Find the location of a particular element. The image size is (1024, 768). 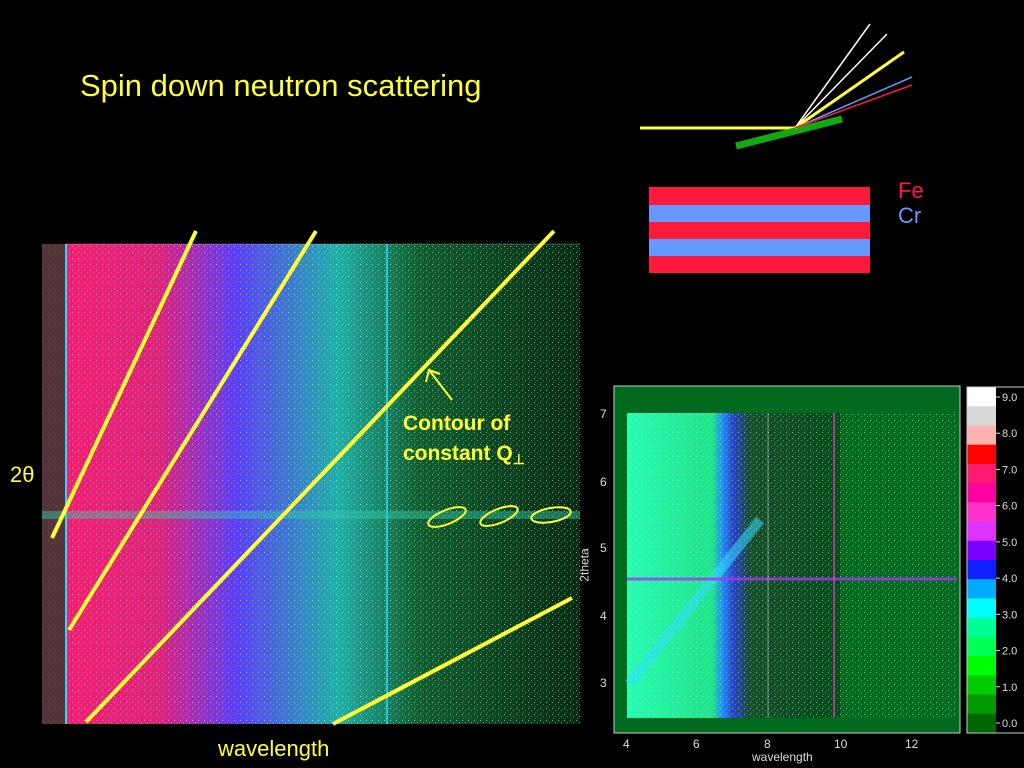

contour-annotation-line2: constant Q⊥ is located at coordinates (464, 456).